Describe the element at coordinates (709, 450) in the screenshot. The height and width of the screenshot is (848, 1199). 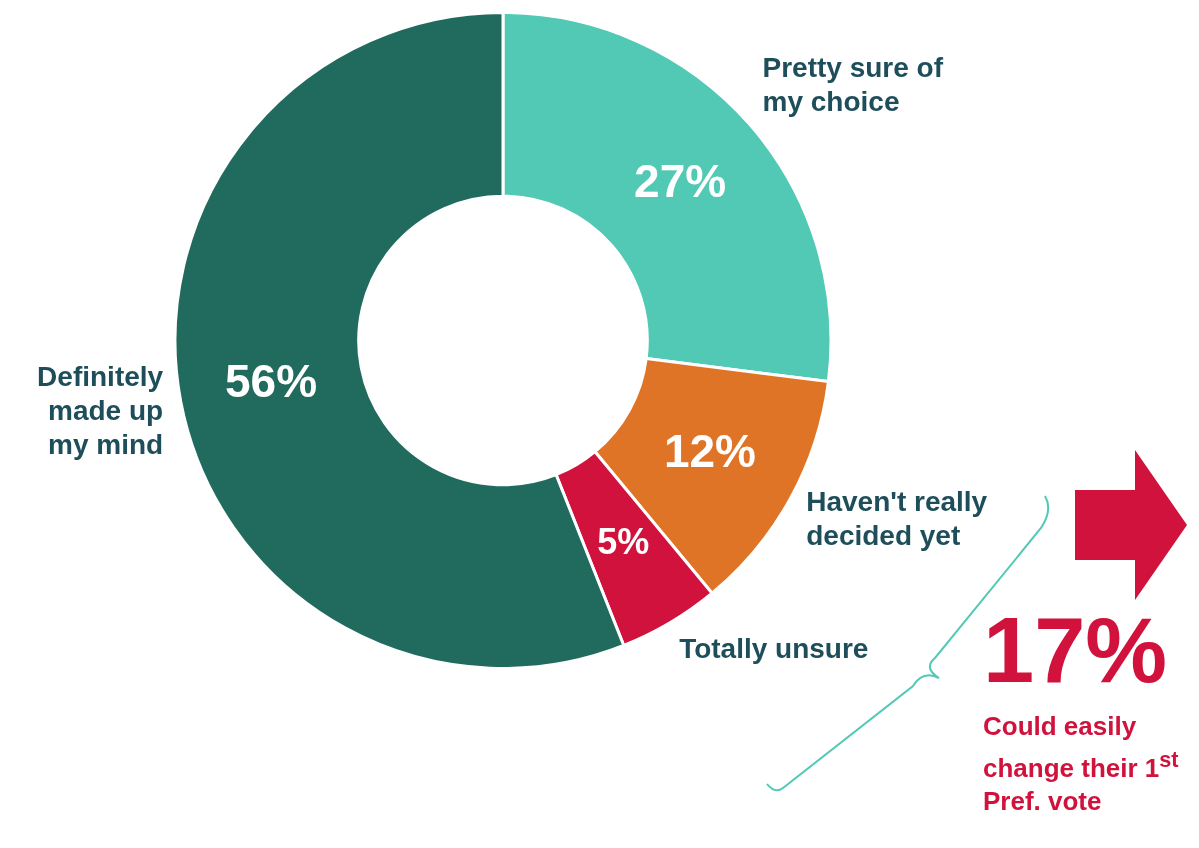
I see `data-label: 12%` at that location.